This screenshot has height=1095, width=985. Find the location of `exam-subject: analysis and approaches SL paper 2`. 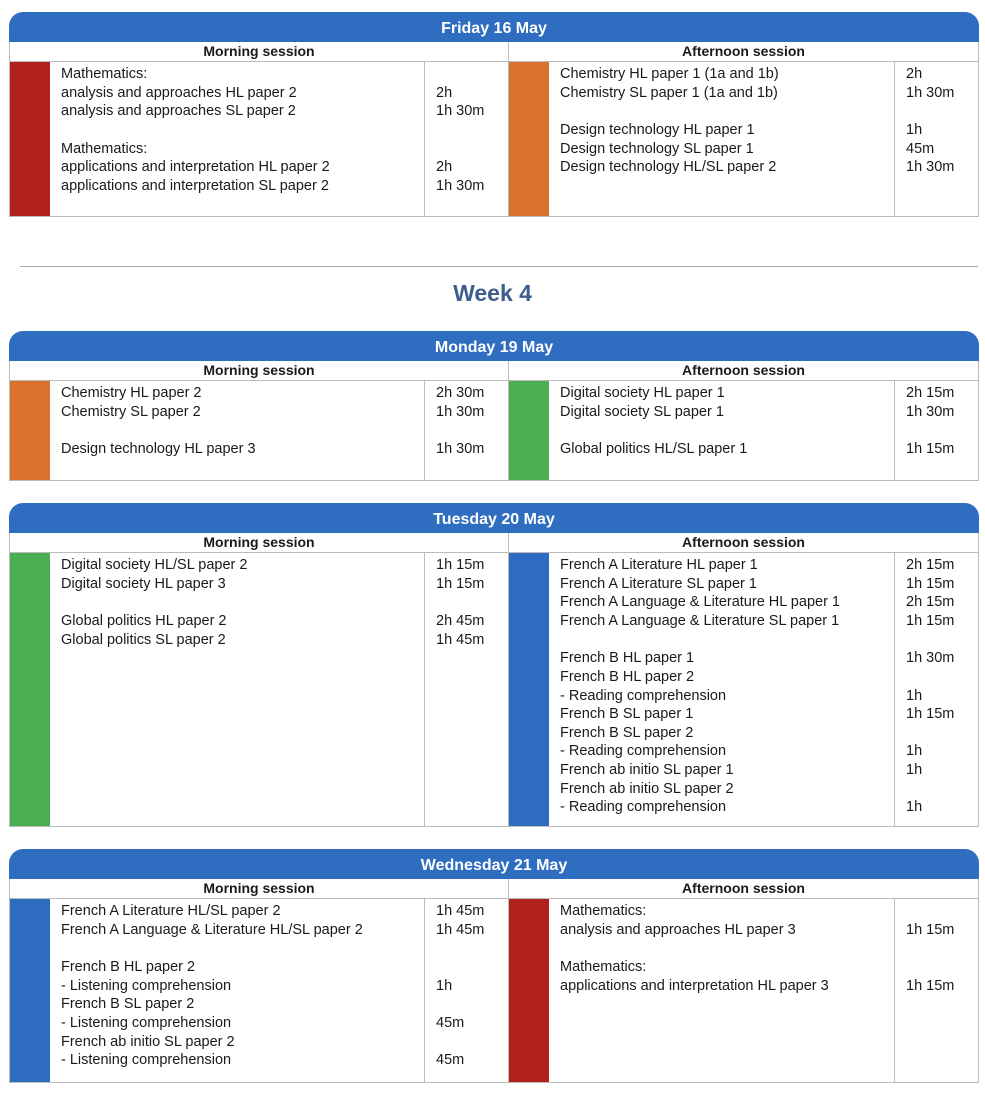

exam-subject: analysis and approaches SL paper 2 is located at coordinates (178, 111).